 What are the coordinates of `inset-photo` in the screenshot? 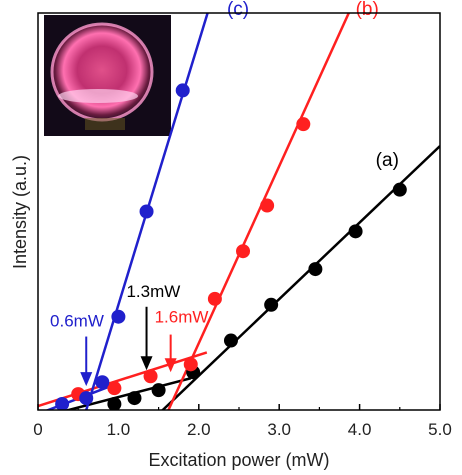 It's located at (107, 75).